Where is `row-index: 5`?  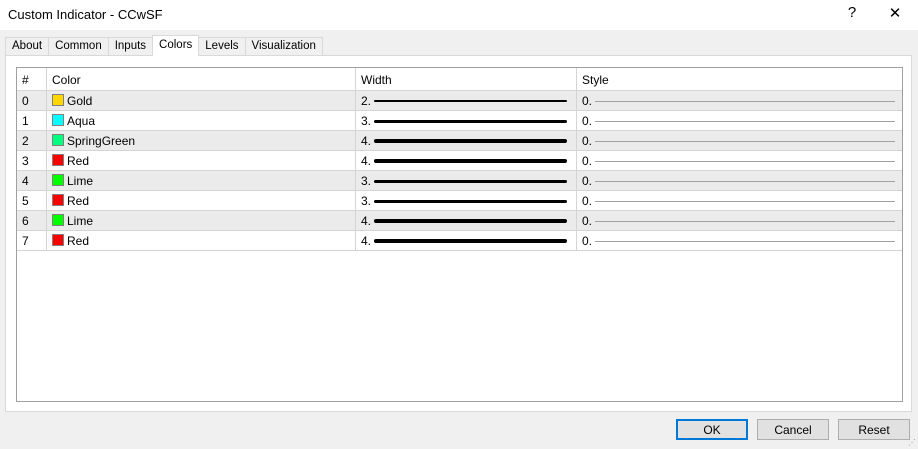 row-index: 5 is located at coordinates (32, 200).